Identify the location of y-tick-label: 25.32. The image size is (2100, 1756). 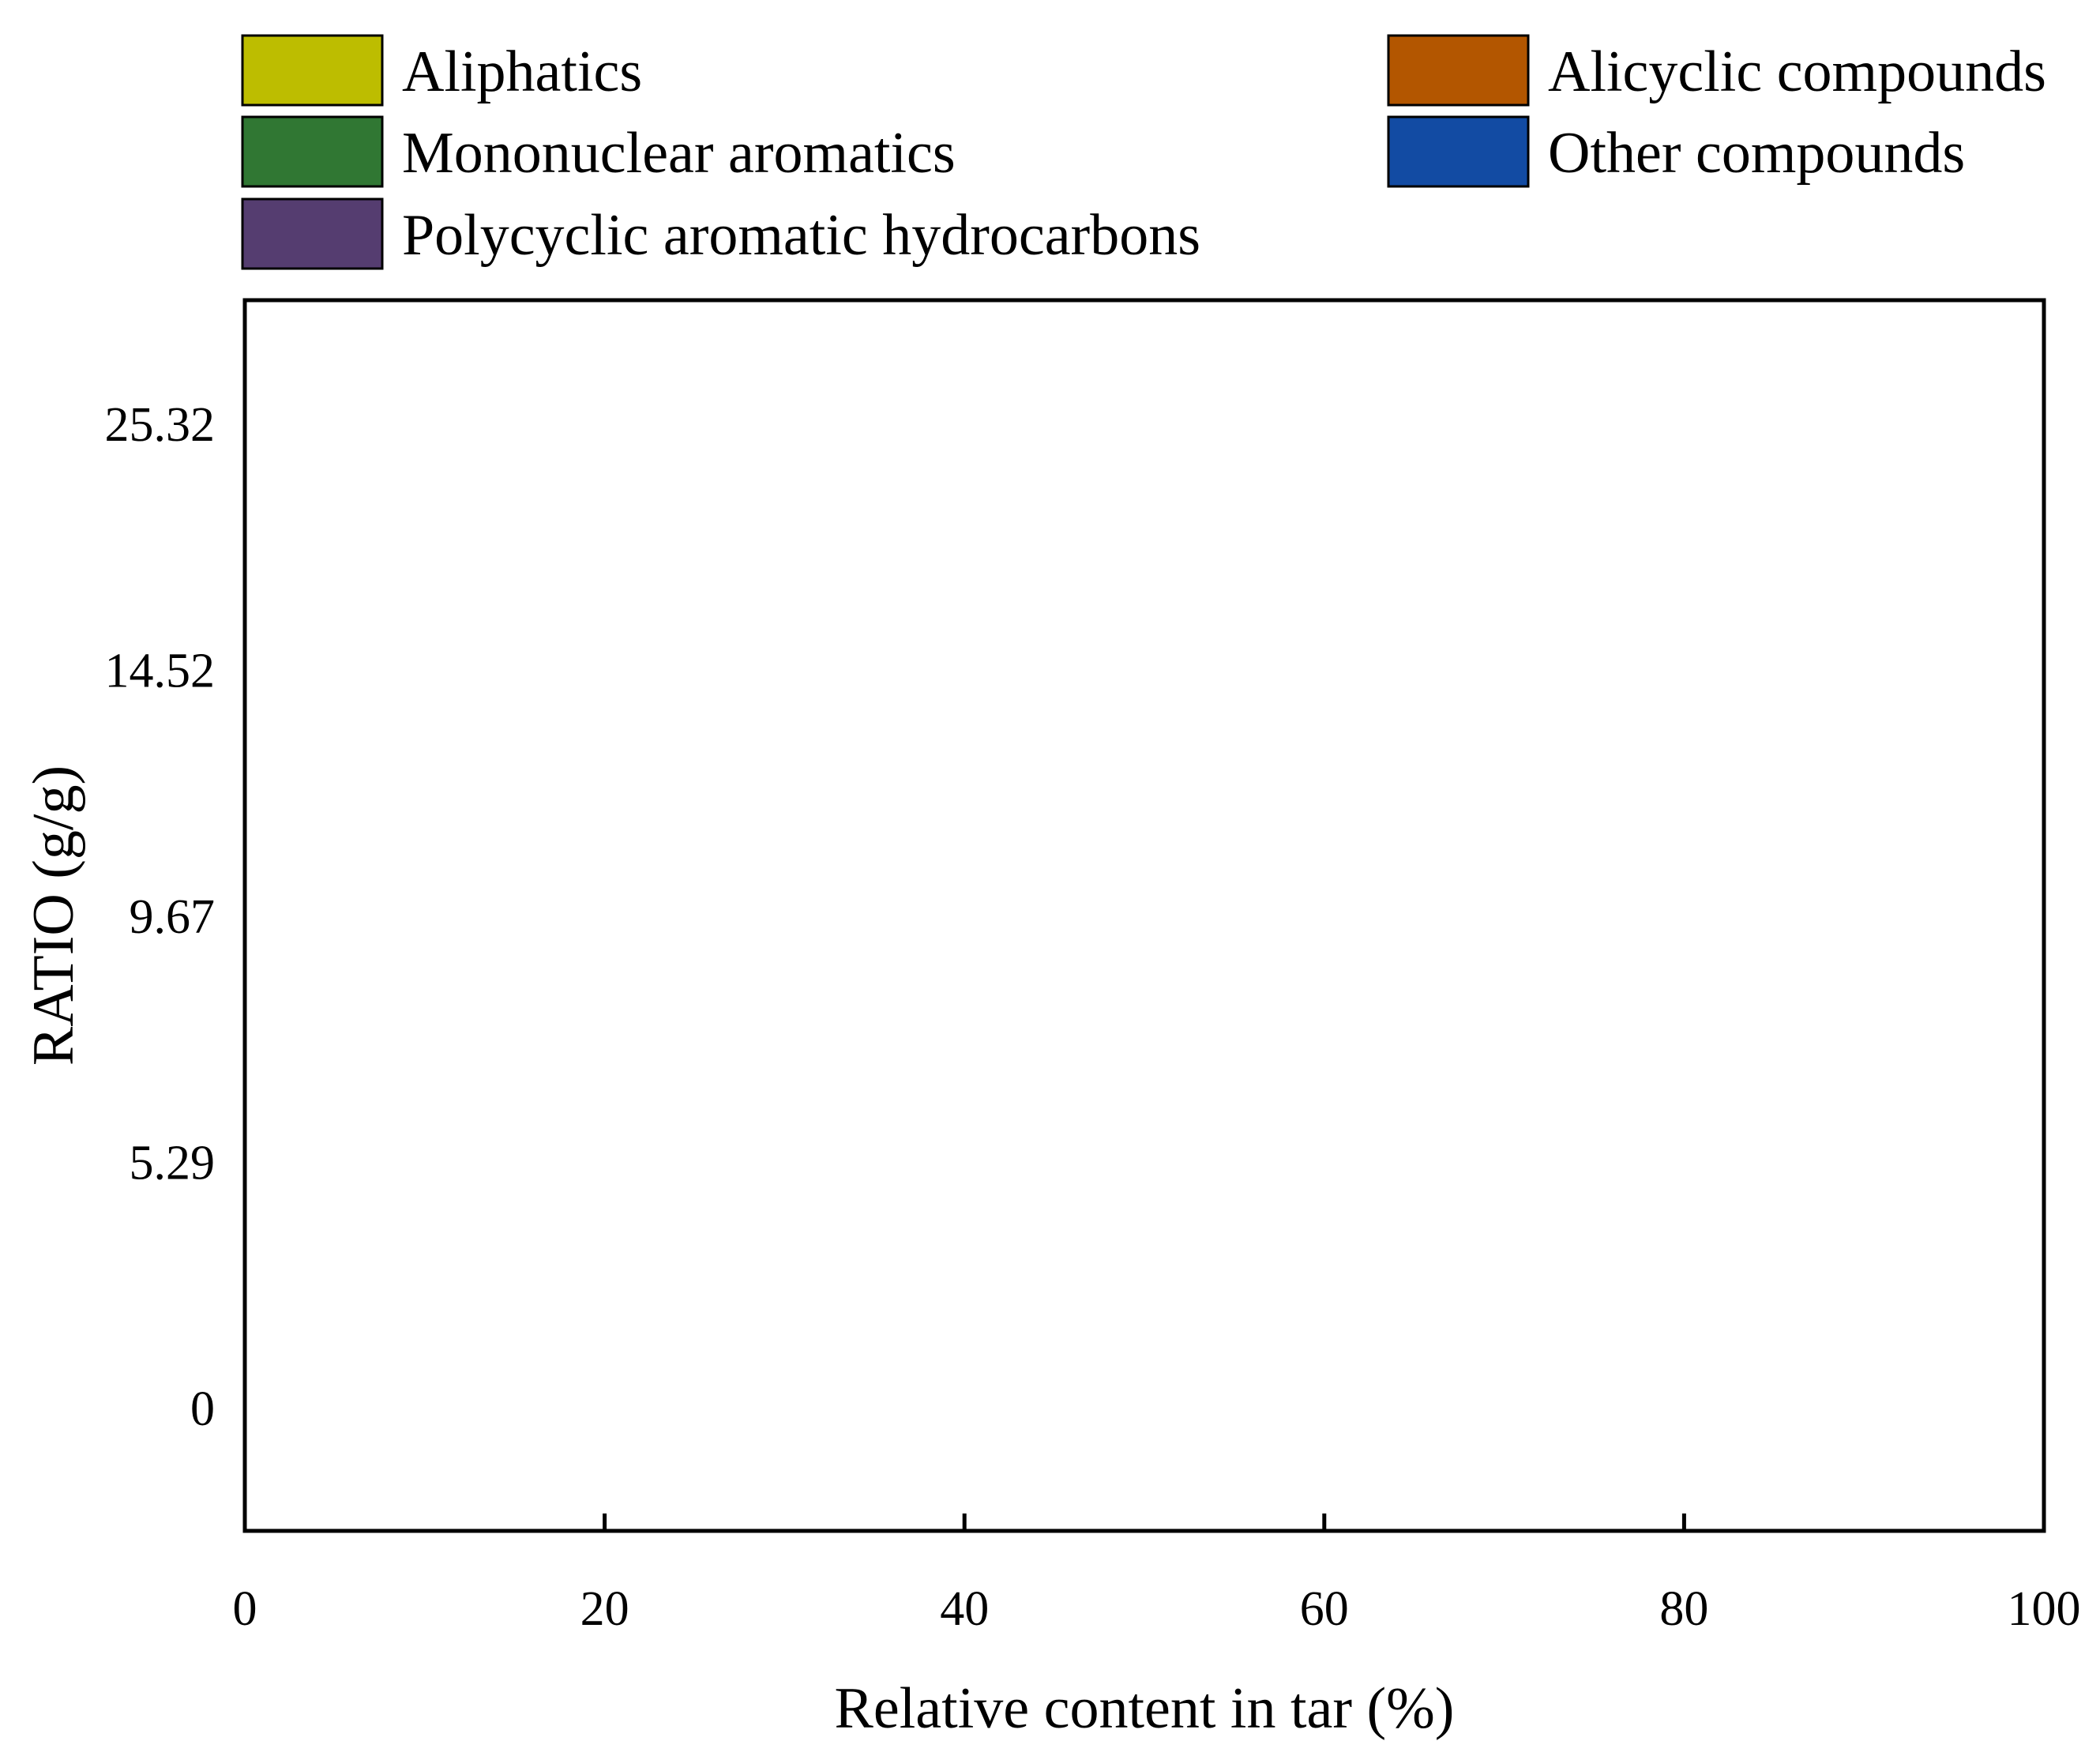
(160, 425).